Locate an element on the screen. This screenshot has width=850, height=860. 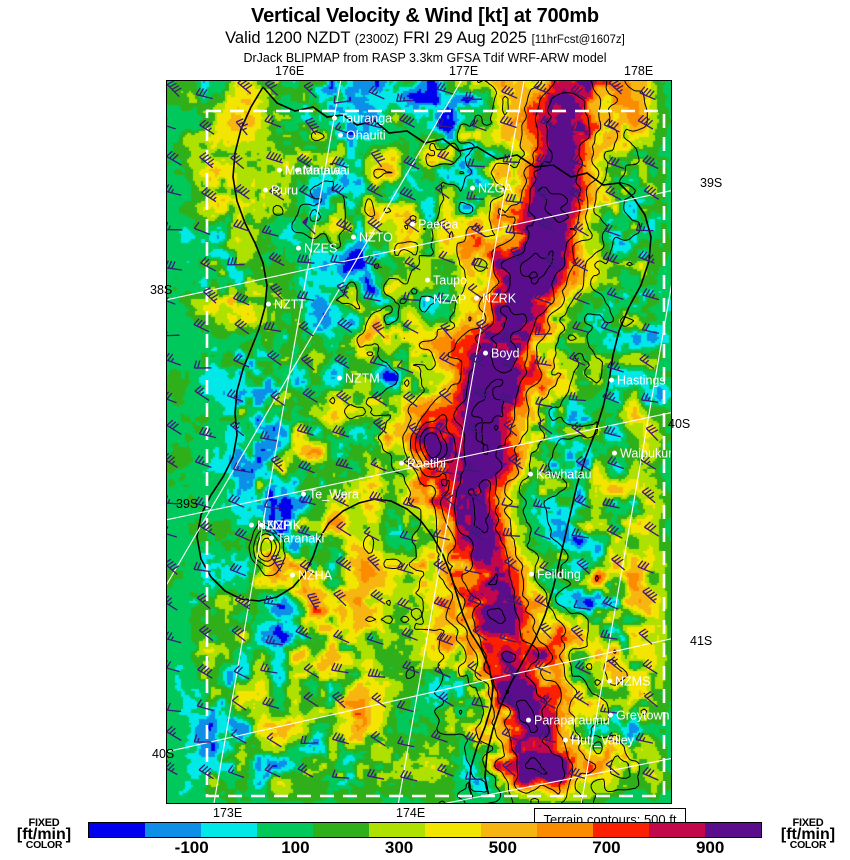
colorbar-tick-100: 100 is located at coordinates (295, 847).